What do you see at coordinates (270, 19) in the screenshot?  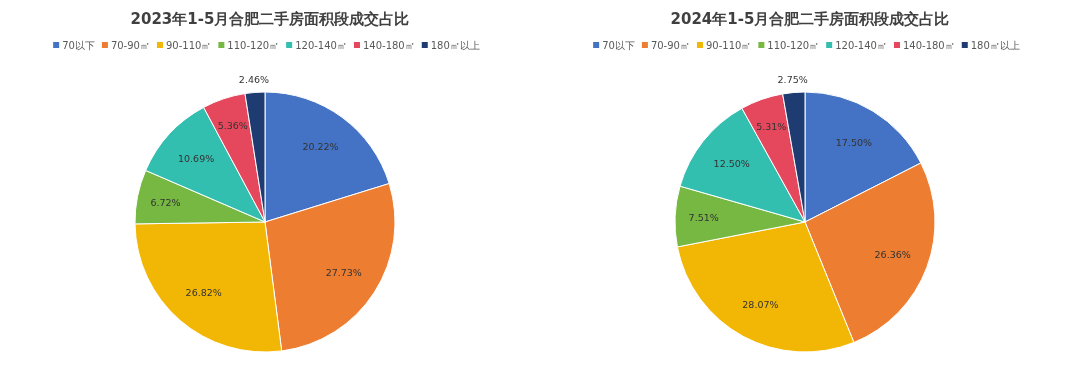 I see `chart-title: 2023年1-5月合肥二手房面积段成交占比` at bounding box center [270, 19].